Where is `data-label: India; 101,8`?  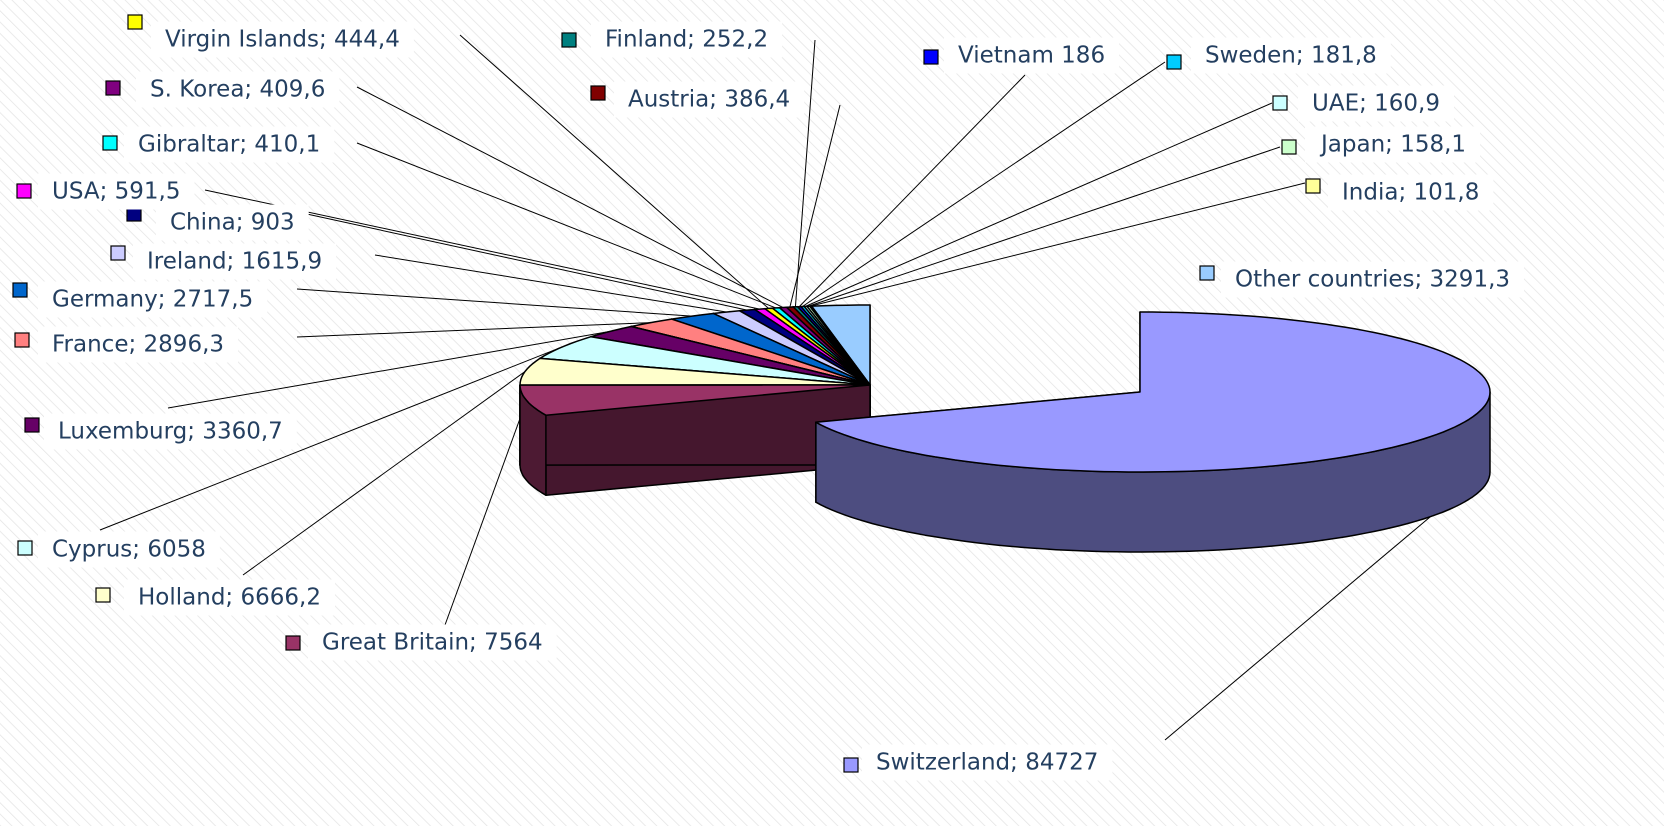
data-label: India; 101,8 is located at coordinates (1410, 193).